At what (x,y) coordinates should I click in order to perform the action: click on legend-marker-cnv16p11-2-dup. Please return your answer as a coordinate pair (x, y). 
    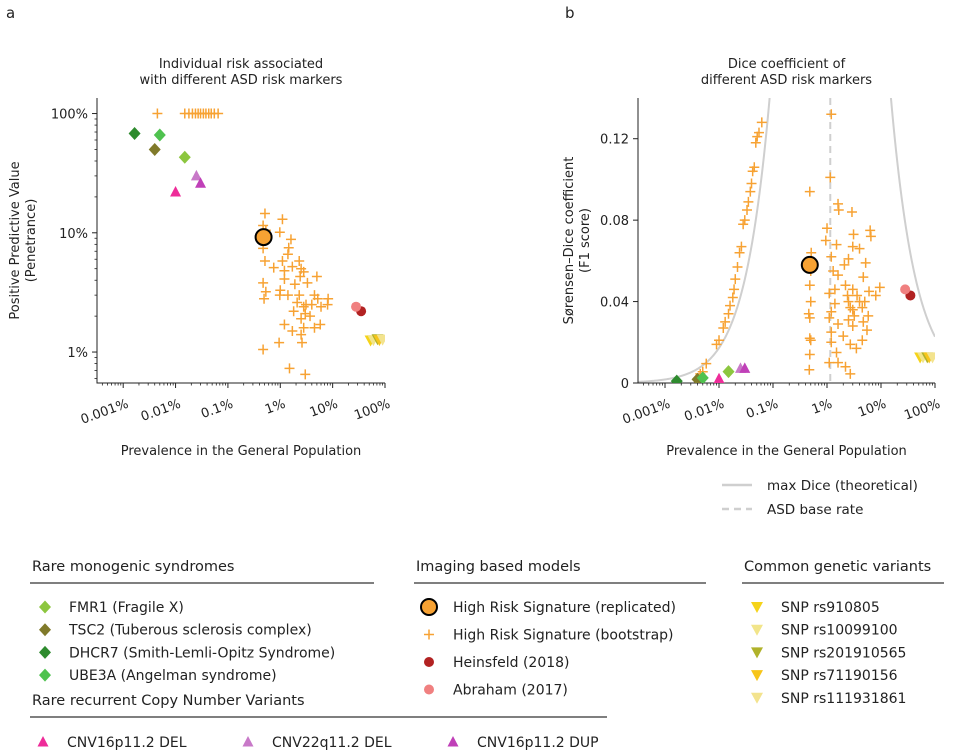
    Looking at the image, I should click on (453, 741).